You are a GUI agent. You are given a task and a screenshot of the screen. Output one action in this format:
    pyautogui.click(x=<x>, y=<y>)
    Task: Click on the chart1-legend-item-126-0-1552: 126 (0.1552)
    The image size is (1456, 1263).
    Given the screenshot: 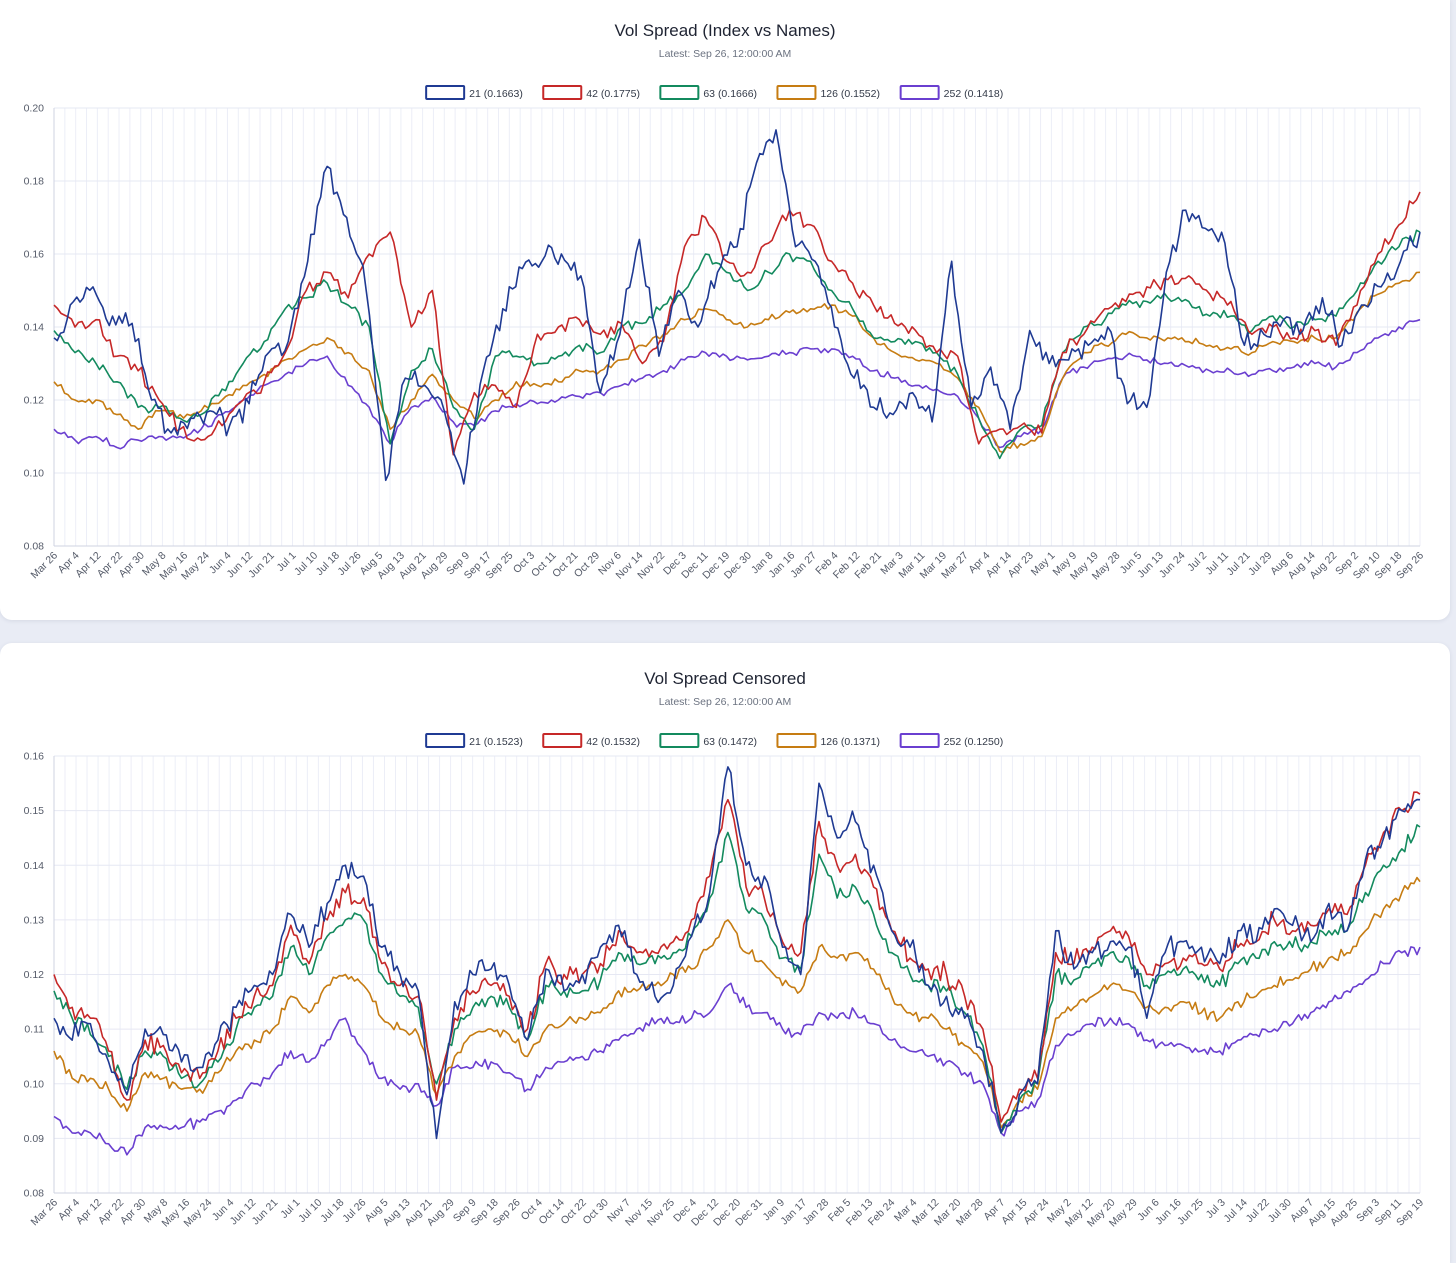 What is the action you would take?
    pyautogui.click(x=828, y=92)
    